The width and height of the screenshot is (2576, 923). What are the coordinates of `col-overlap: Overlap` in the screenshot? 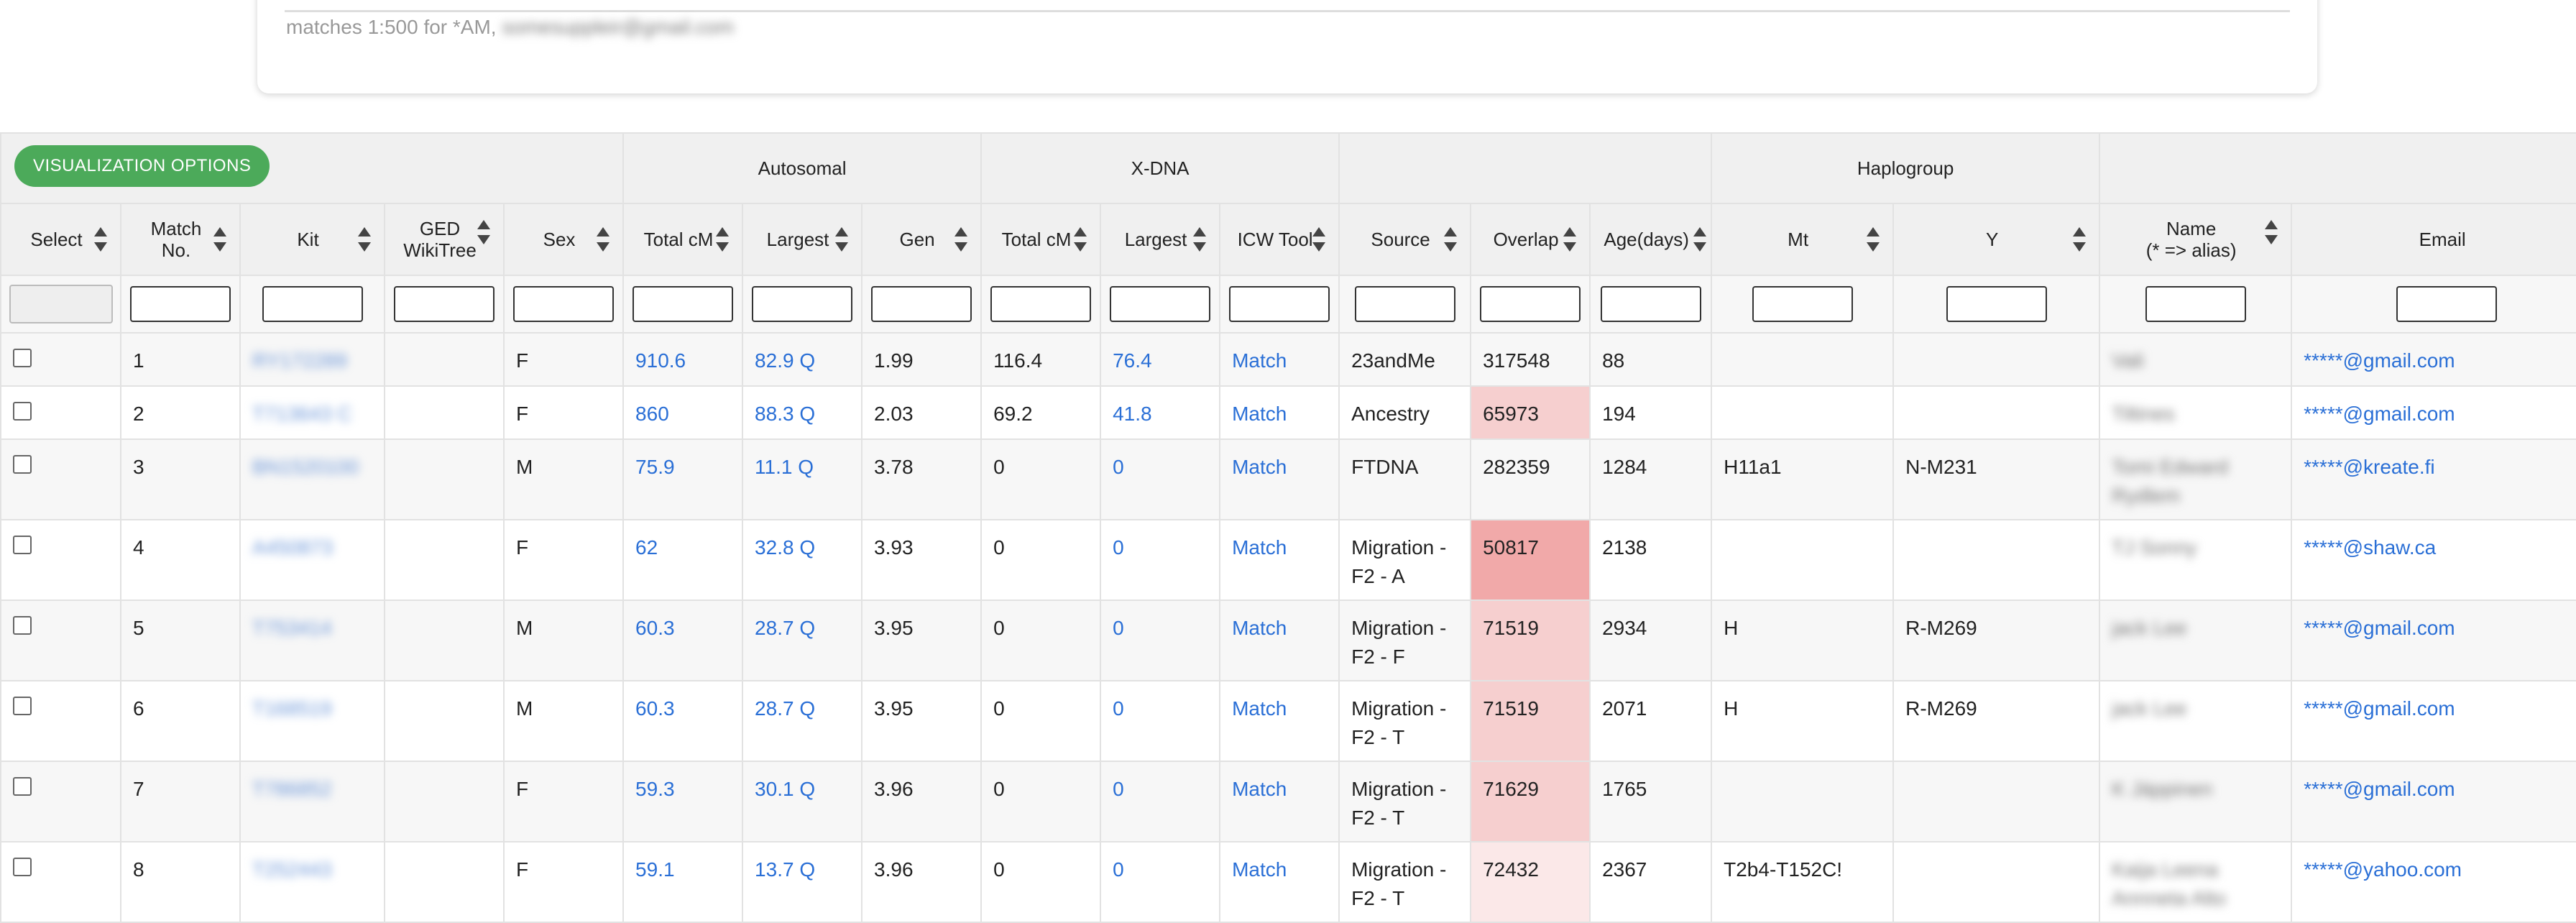 It's located at (1530, 239).